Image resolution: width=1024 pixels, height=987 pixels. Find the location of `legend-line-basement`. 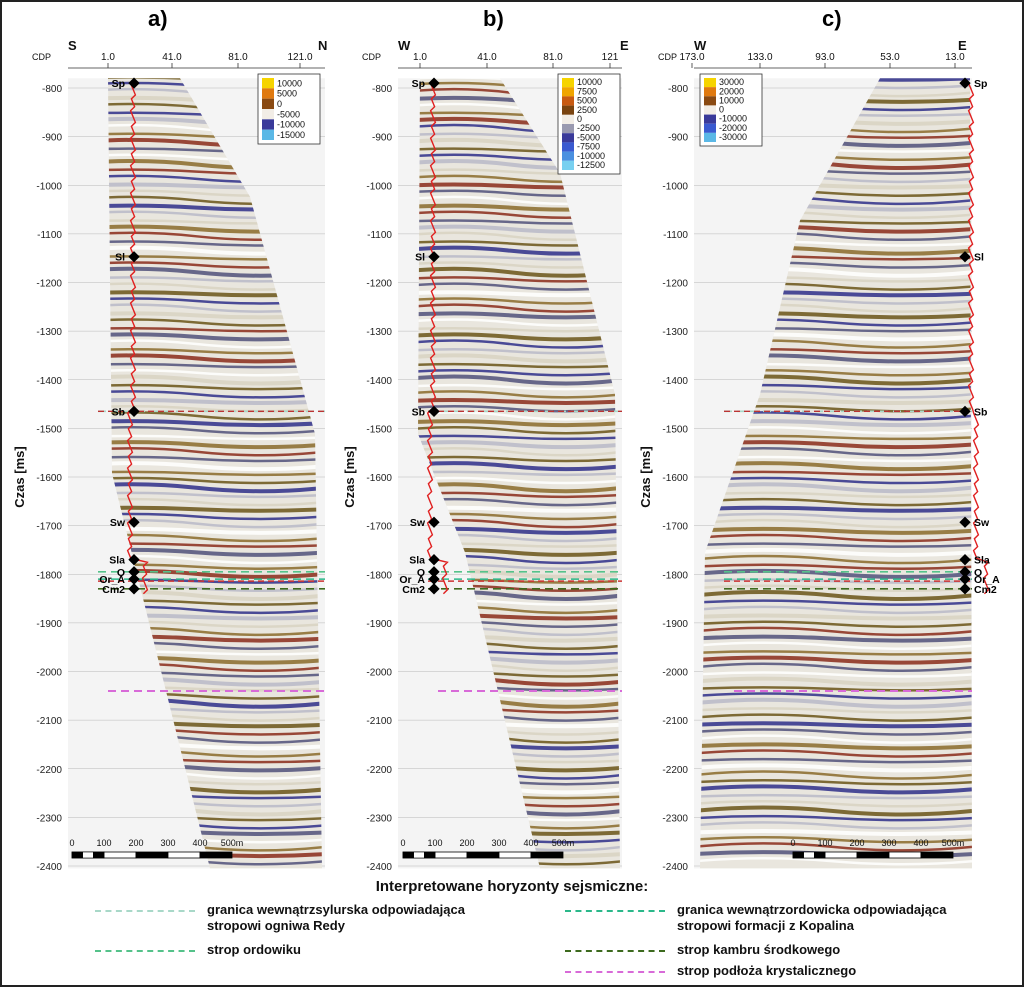

legend-line-basement is located at coordinates (615, 972).